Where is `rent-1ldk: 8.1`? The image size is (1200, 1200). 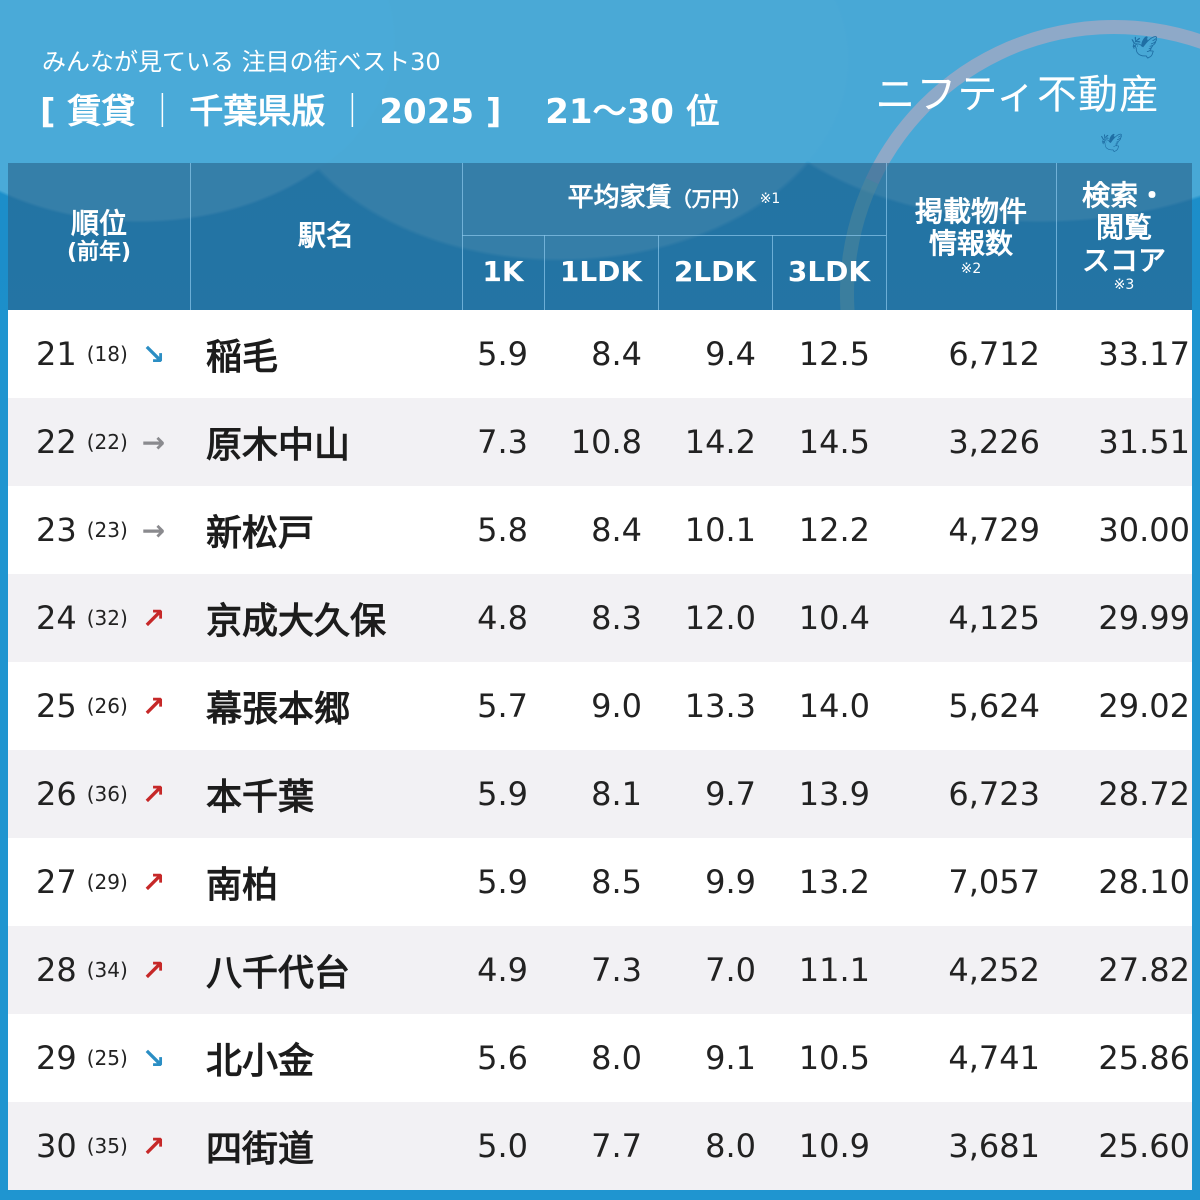
rent-1ldk: 8.1 is located at coordinates (616, 794).